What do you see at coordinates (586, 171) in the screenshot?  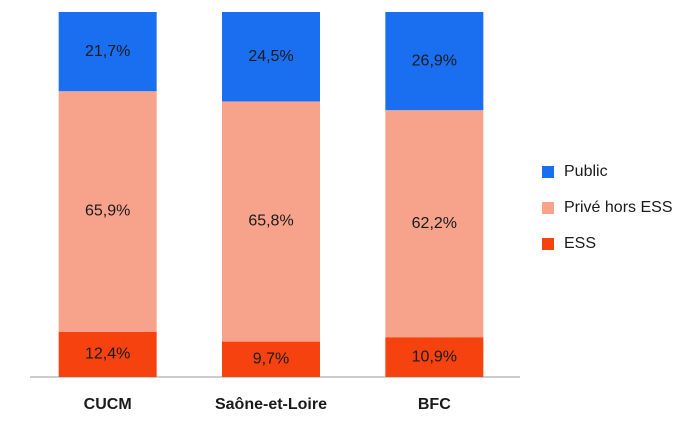 I see `legend-label: Public` at bounding box center [586, 171].